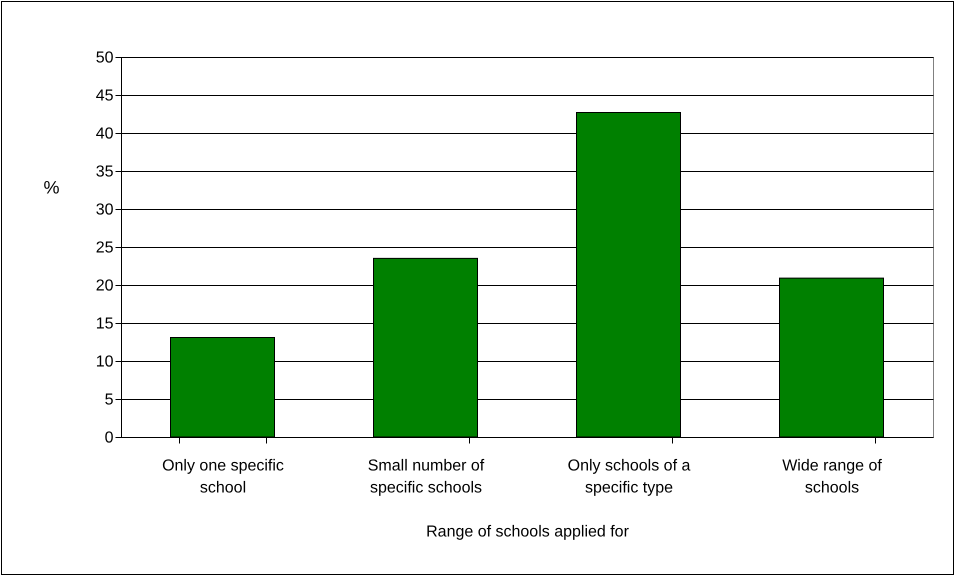  I want to click on y-tick-label: 50, so click(105, 58).